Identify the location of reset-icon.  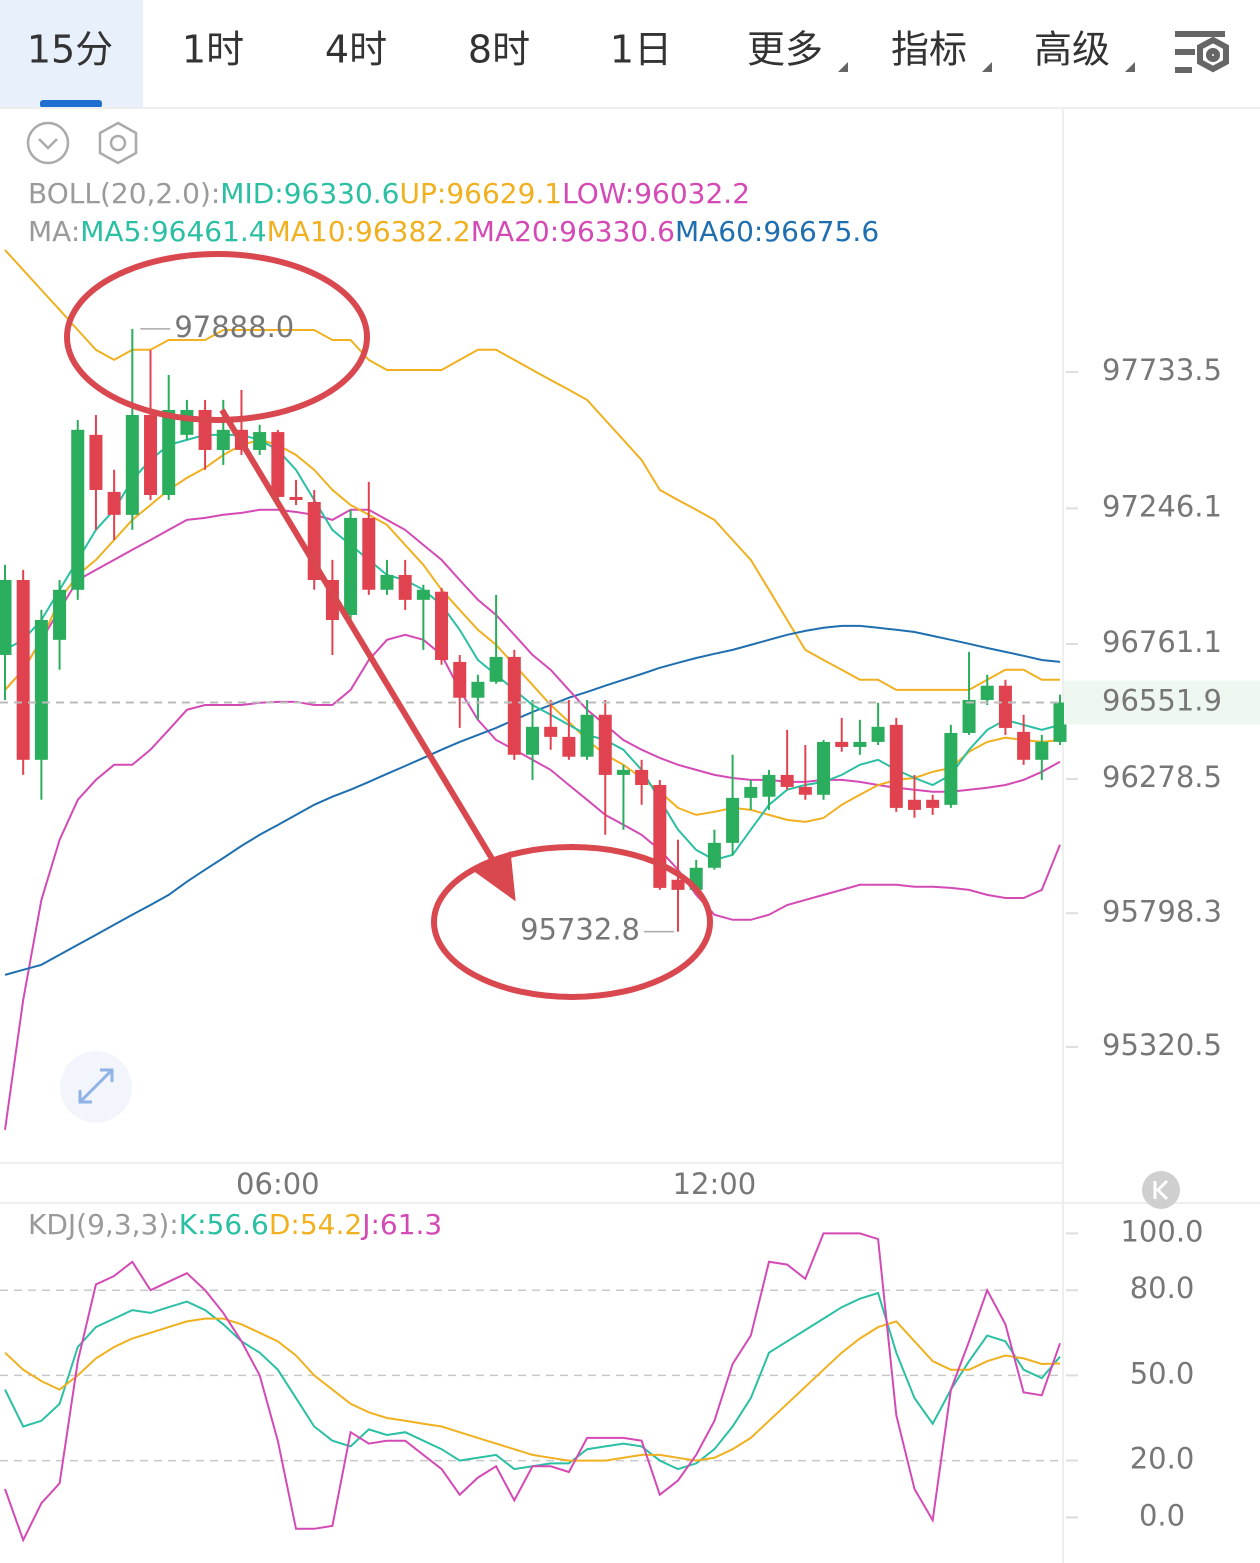
(1161, 1190).